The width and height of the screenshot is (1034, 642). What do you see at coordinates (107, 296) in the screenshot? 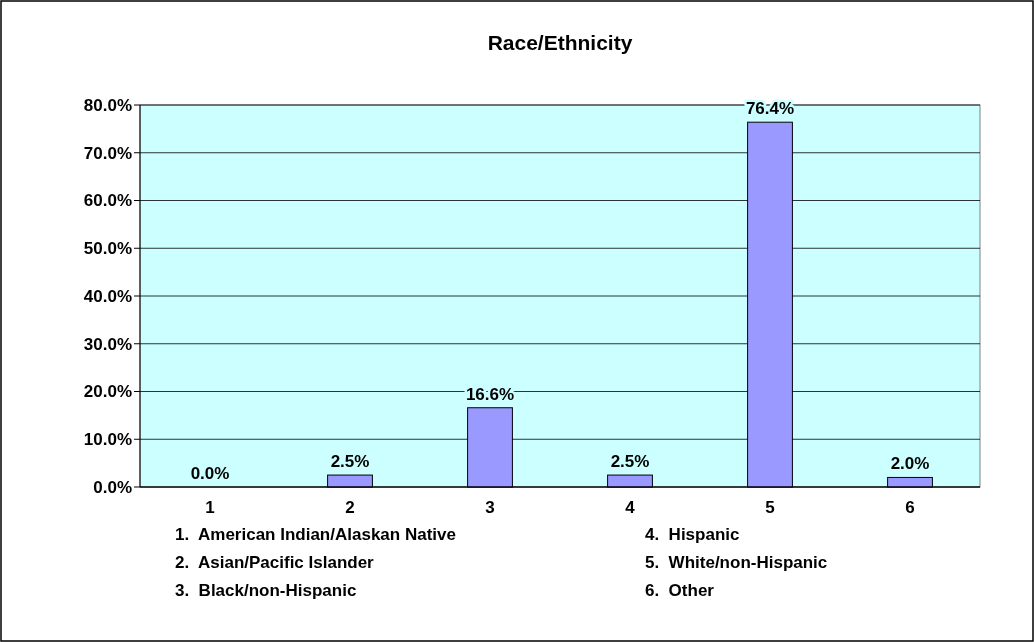
I see `y-tick-label: 40.0%` at bounding box center [107, 296].